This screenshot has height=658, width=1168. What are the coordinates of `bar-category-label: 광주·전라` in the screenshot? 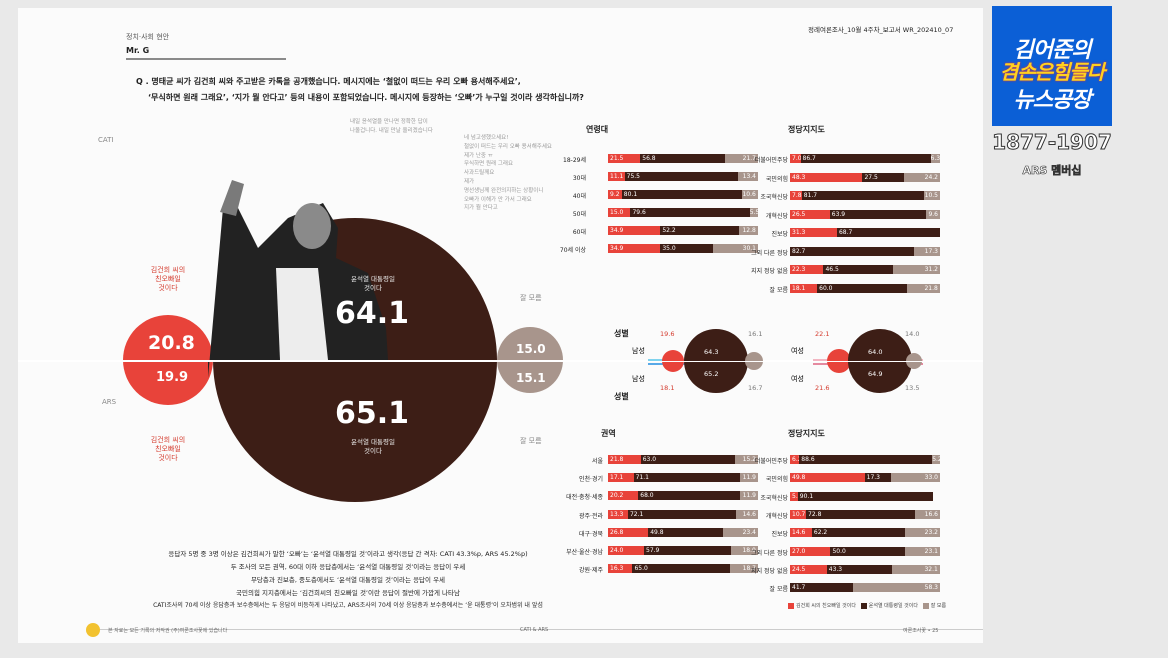 It's located at (591, 516).